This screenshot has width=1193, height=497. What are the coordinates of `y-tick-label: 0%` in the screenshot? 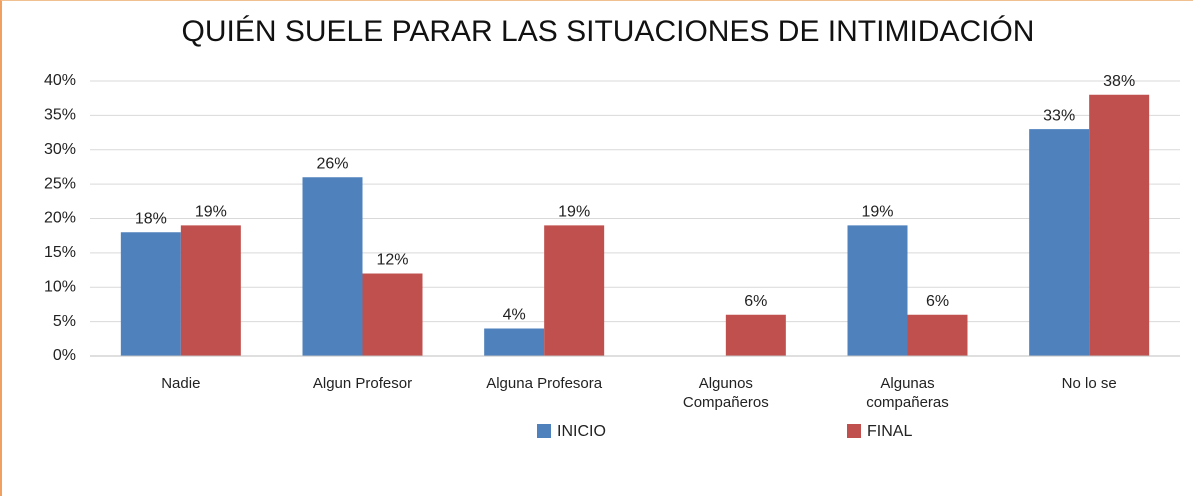 It's located at (64, 355).